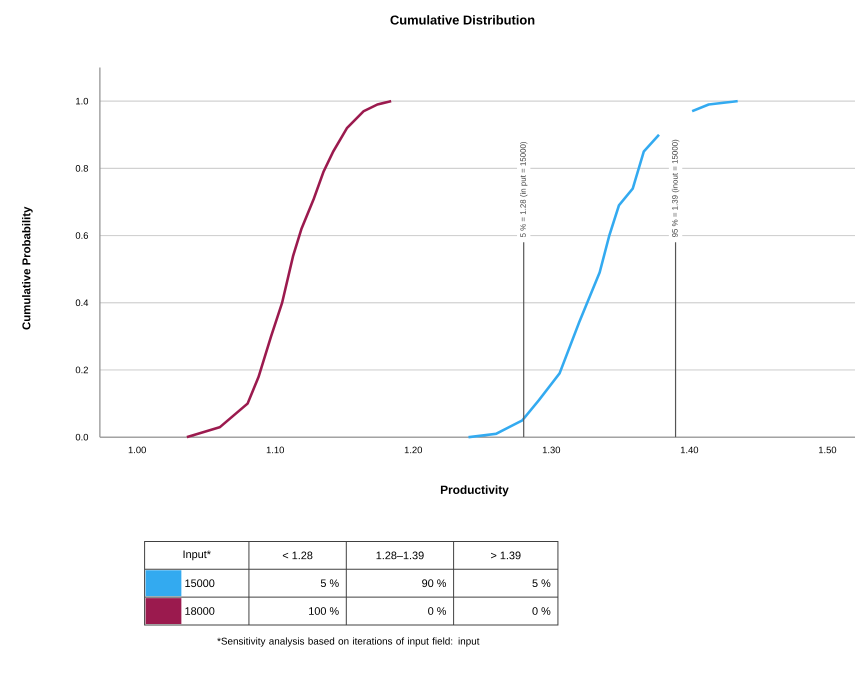 The height and width of the screenshot is (678, 856). Describe the element at coordinates (689, 450) in the screenshot. I see `x-tick-label: 1.40` at that location.